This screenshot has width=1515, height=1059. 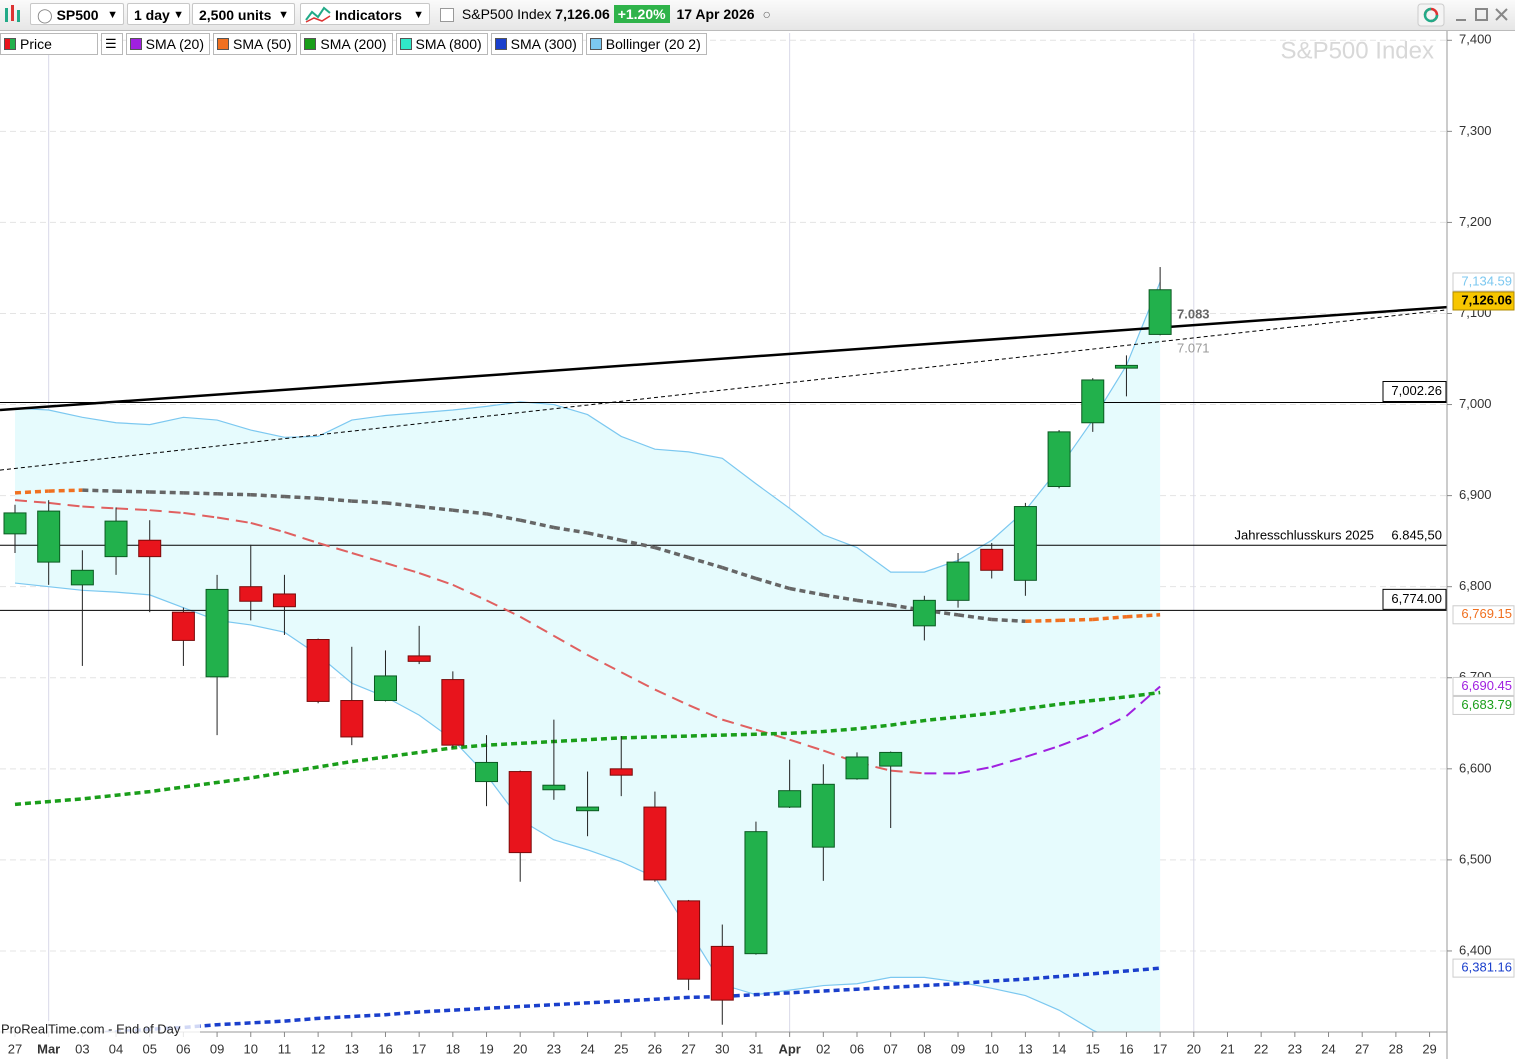 I want to click on y-tick-label: 6,400, so click(x=1475, y=949).